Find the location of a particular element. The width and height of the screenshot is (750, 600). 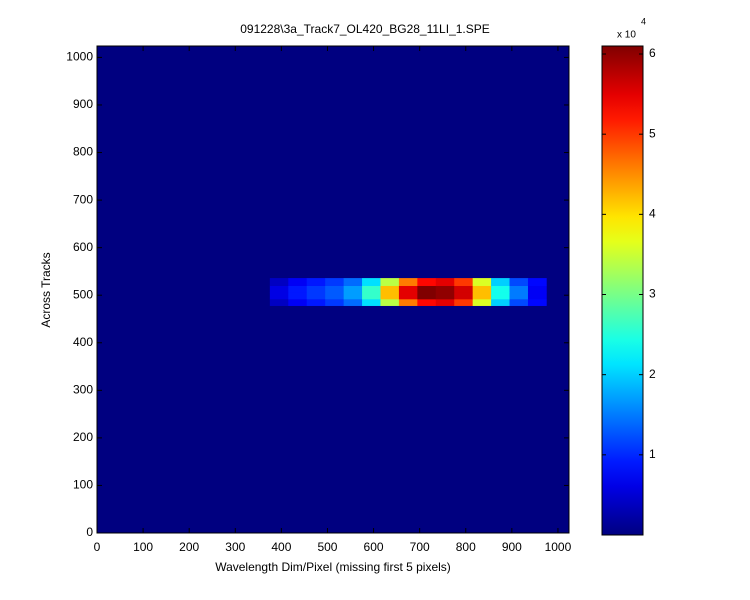

x-tick-label: 0 is located at coordinates (97, 547).